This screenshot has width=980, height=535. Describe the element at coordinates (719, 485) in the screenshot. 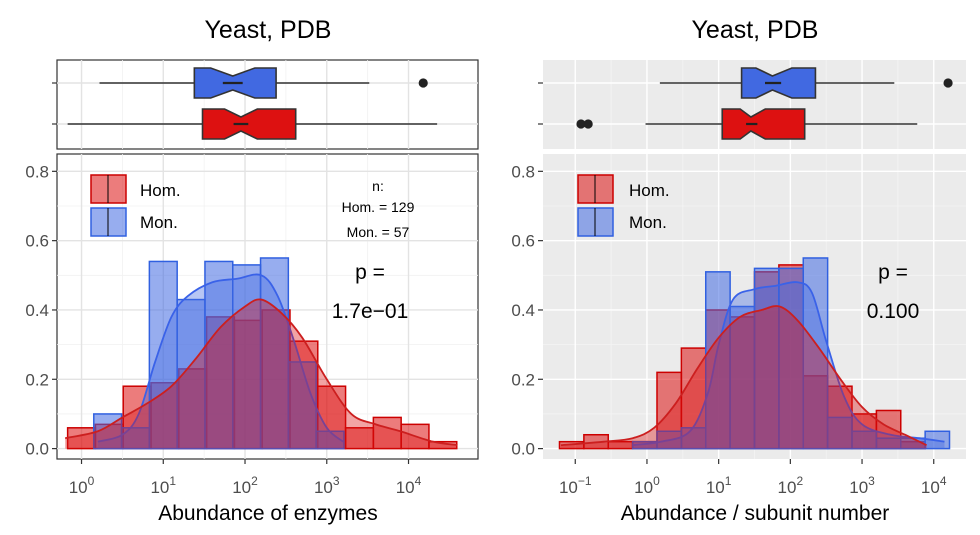

I see `right-x-tick-label: 10¹` at that location.